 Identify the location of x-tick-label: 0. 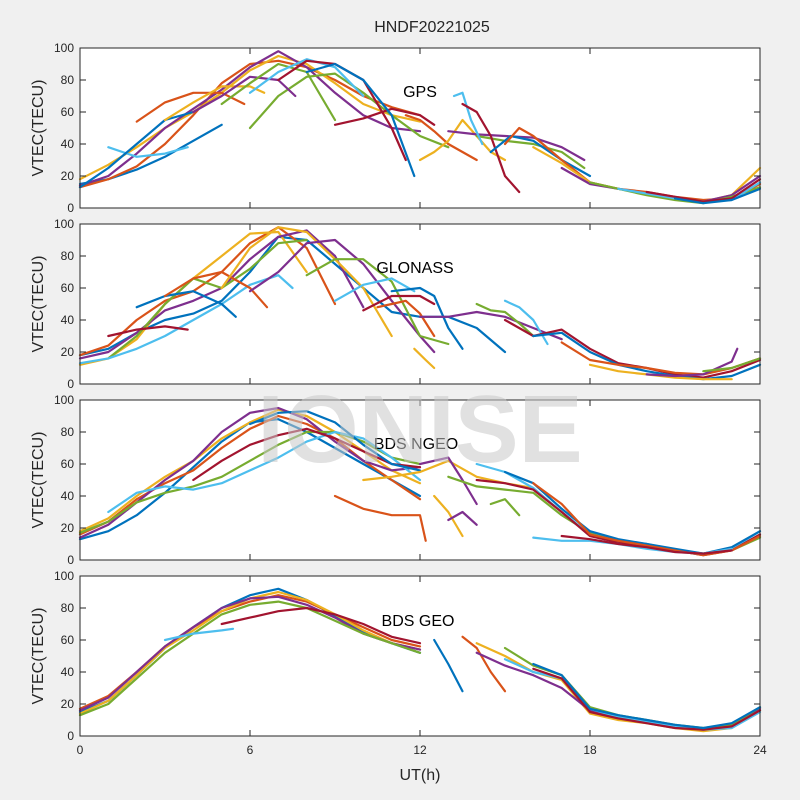
(80, 750).